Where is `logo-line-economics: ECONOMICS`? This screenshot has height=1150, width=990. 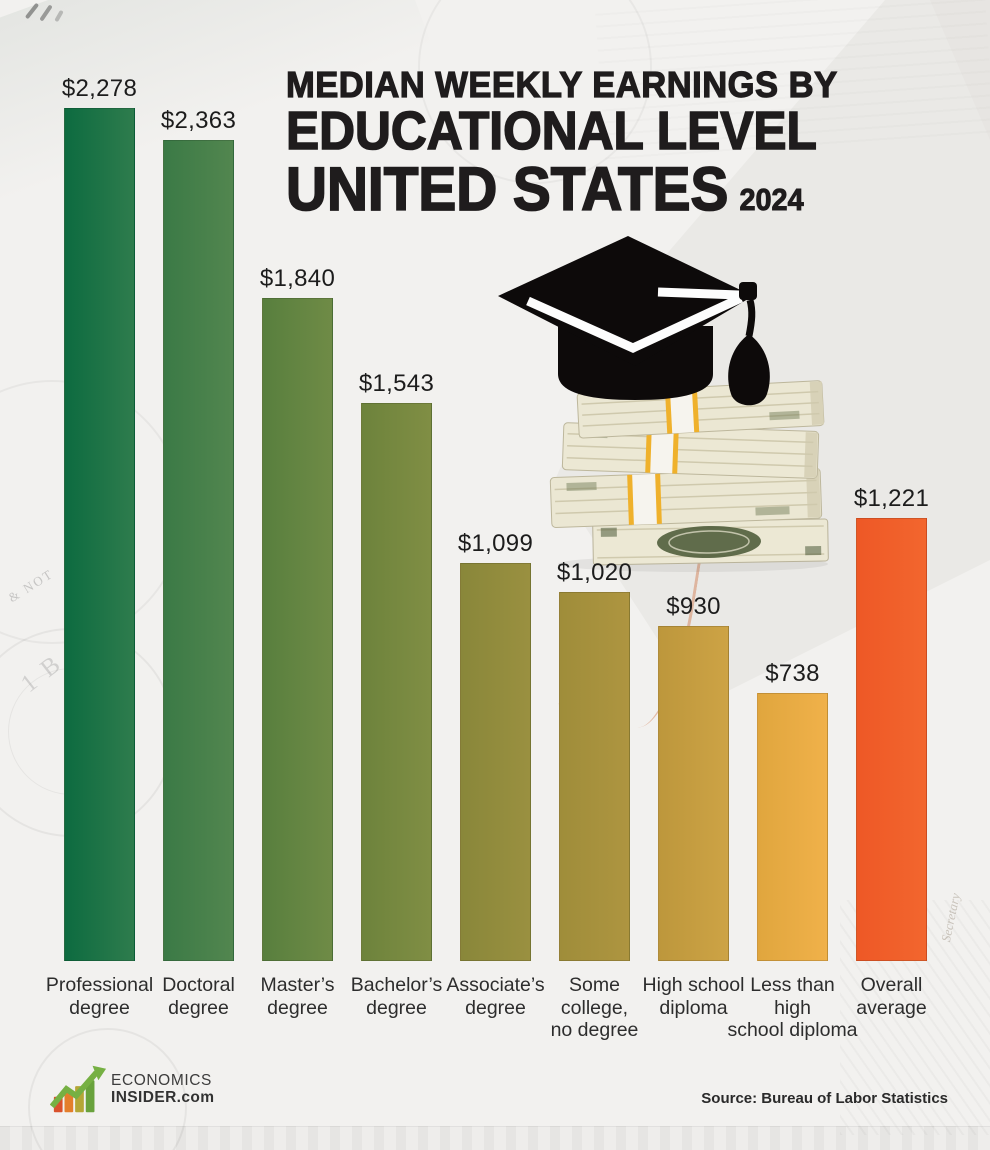
logo-line-economics: ECONOMICS is located at coordinates (161, 1080).